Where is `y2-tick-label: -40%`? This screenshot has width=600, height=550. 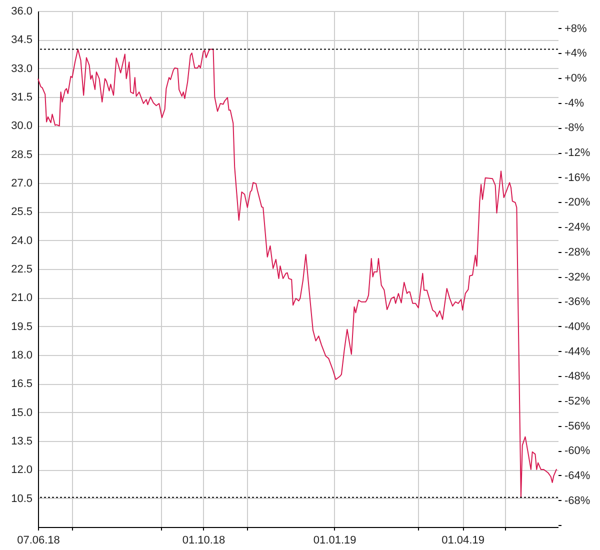
y2-tick-label: -40% is located at coordinates (577, 326).